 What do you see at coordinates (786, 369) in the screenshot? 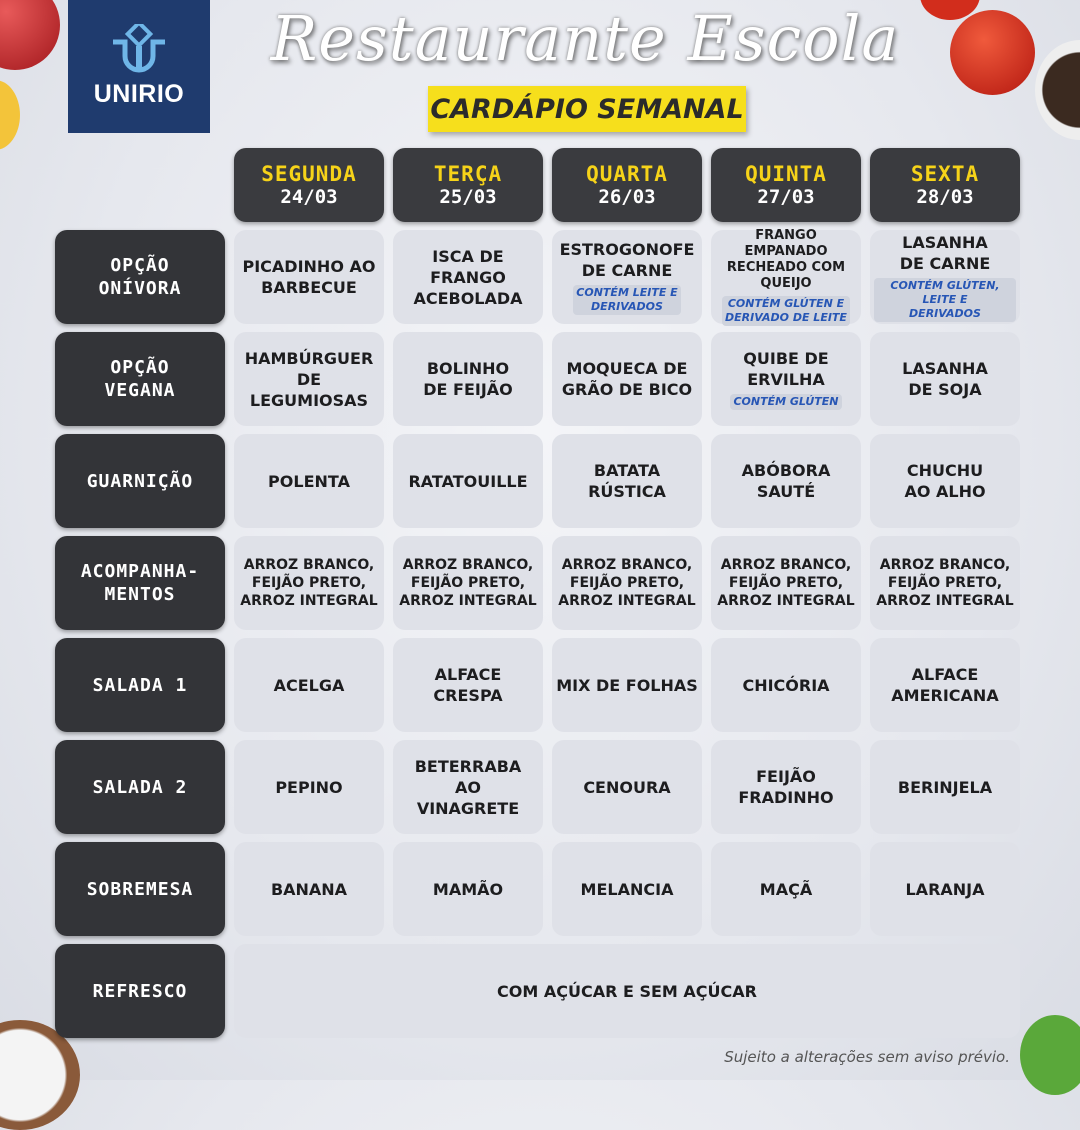
I see `dish-name: QUIBE DE ERVILHA` at bounding box center [786, 369].